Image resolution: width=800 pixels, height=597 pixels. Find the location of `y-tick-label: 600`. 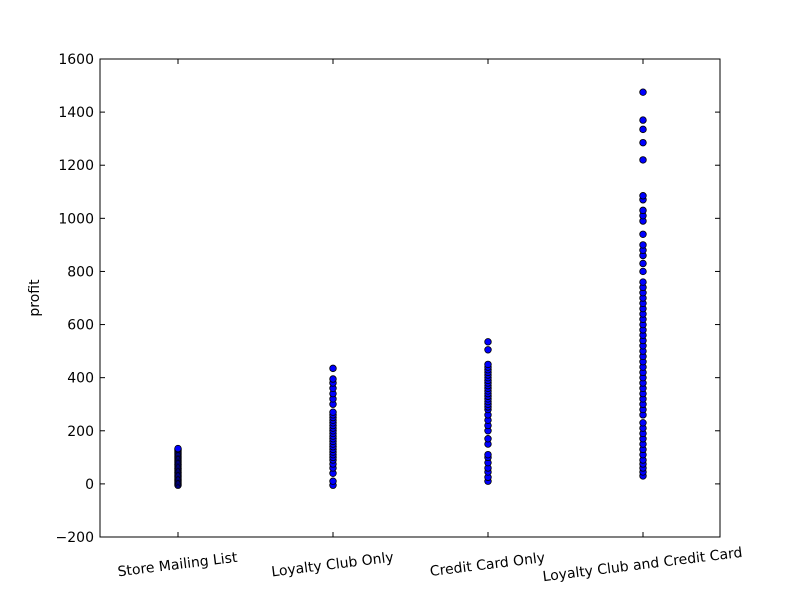

y-tick-label: 600 is located at coordinates (80, 326).